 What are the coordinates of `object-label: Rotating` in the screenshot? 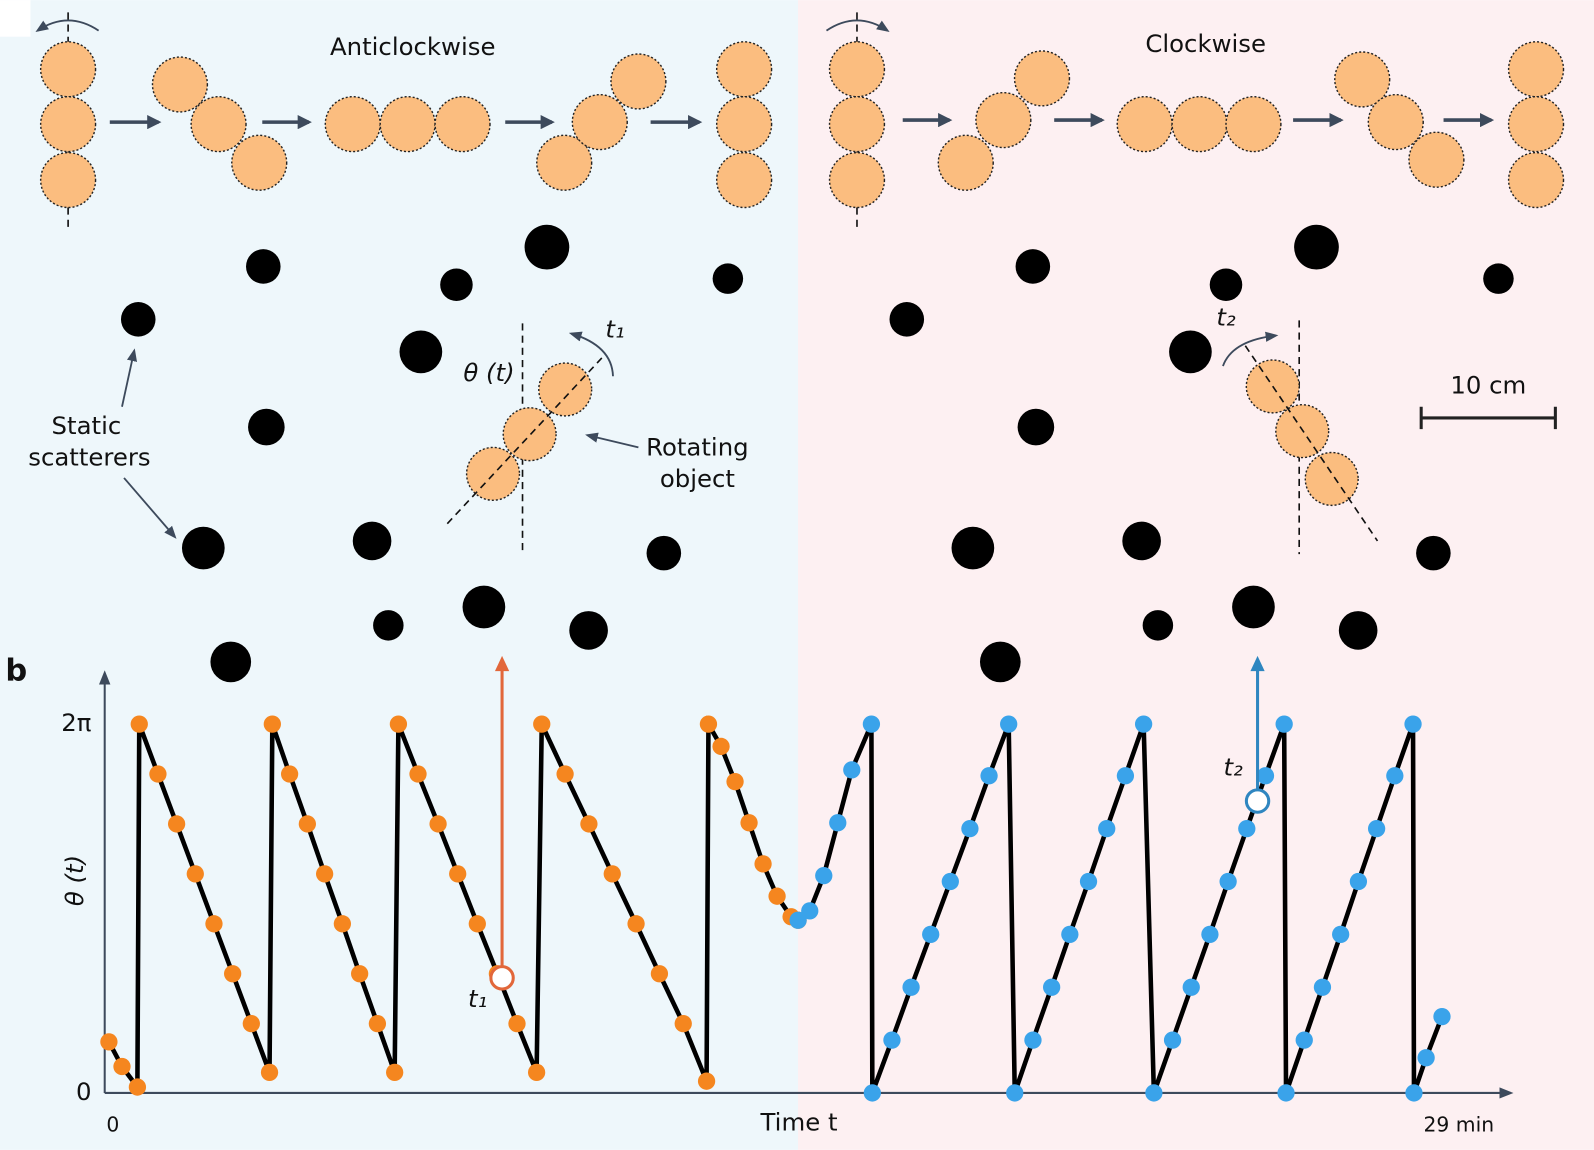 It's located at (697, 446).